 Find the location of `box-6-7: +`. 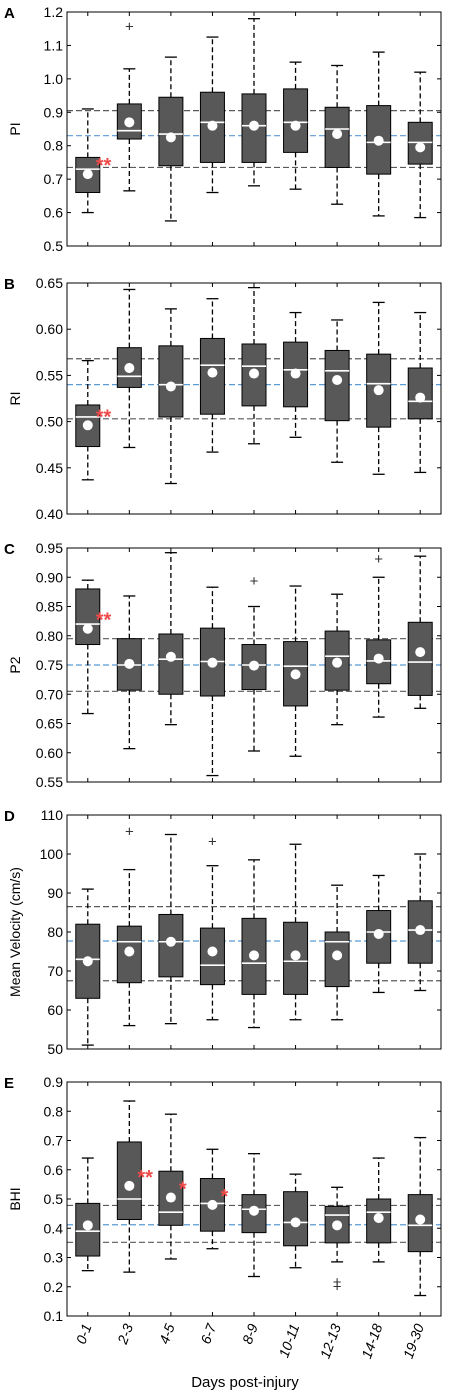

box-6-7: + is located at coordinates (212, 927).